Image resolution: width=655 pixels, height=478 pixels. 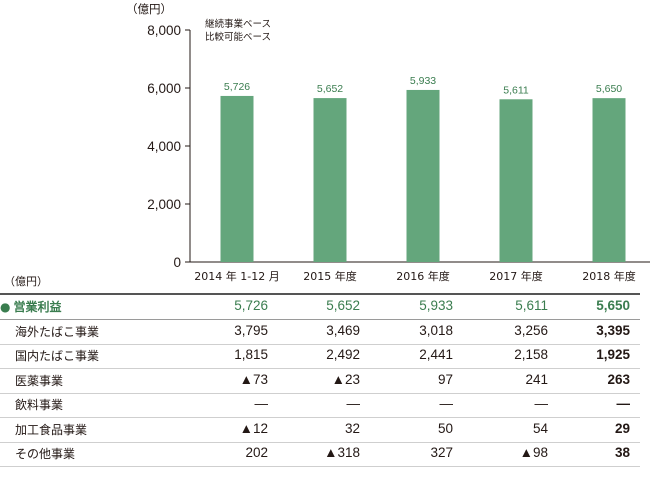 I want to click on x-category-label: 2018 年度, so click(x=609, y=276).